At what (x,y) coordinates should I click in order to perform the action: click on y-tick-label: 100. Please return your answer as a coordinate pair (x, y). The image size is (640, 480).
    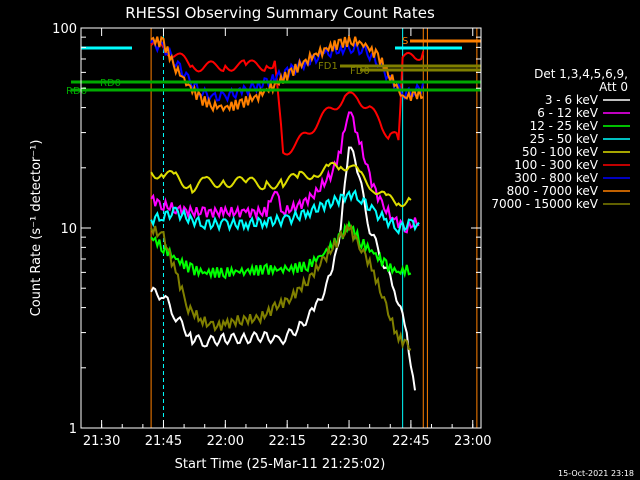
    Looking at the image, I should click on (64, 29).